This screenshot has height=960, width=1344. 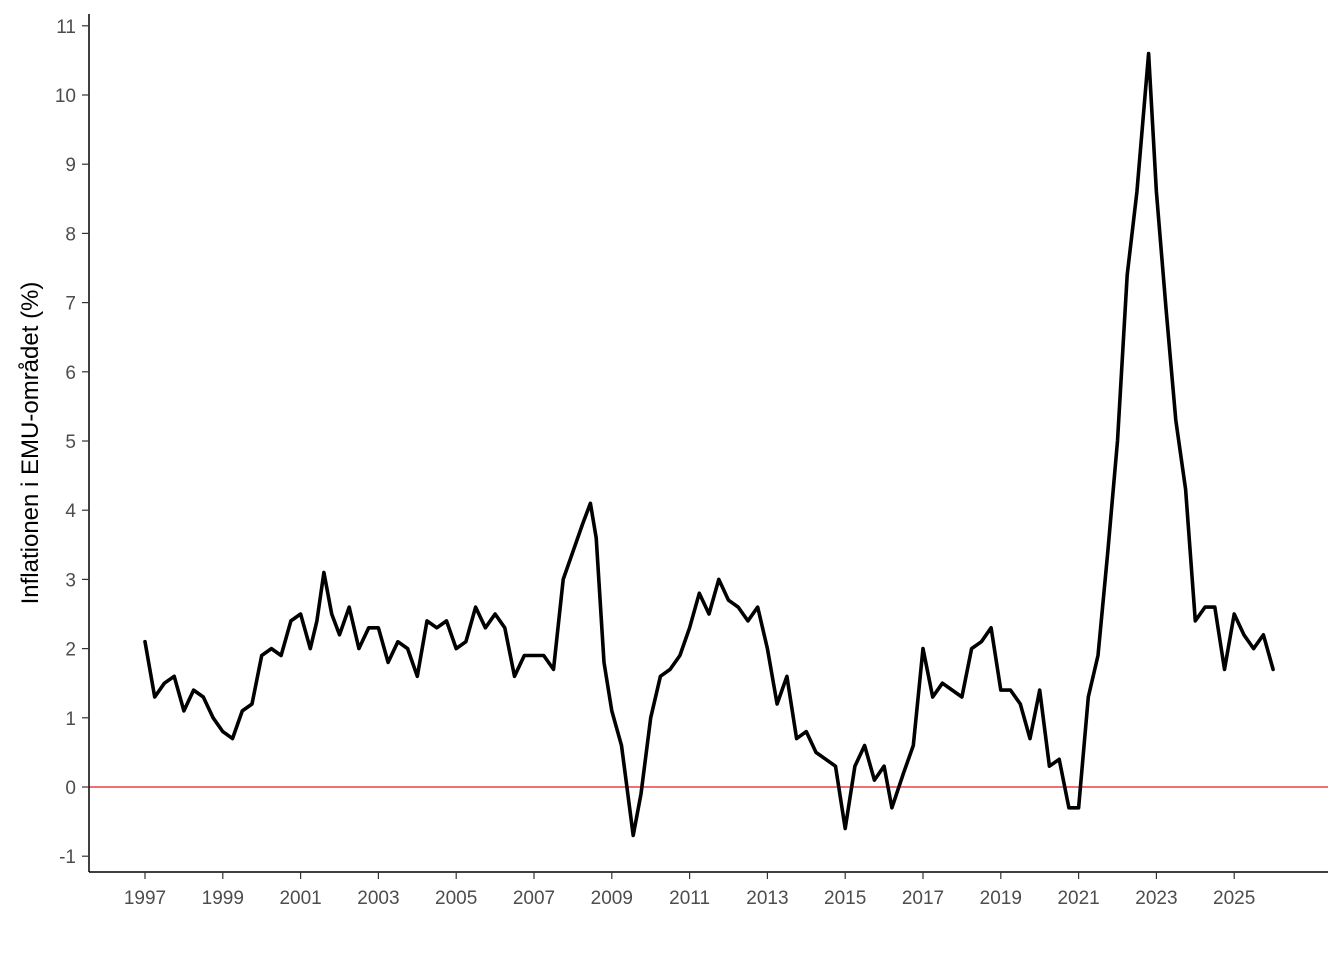 I want to click on y-tick-label: 8, so click(x=70, y=234).